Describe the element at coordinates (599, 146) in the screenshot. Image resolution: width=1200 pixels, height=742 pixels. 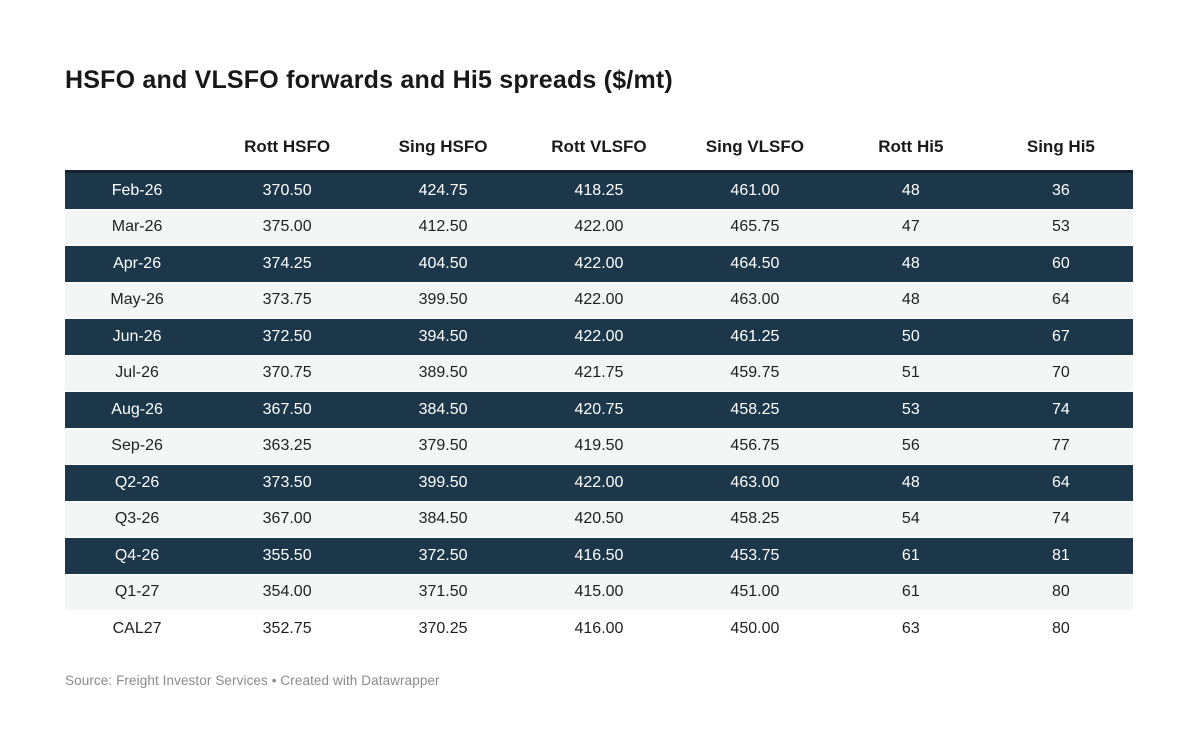
I see `column-header: Rott VLSFO` at that location.